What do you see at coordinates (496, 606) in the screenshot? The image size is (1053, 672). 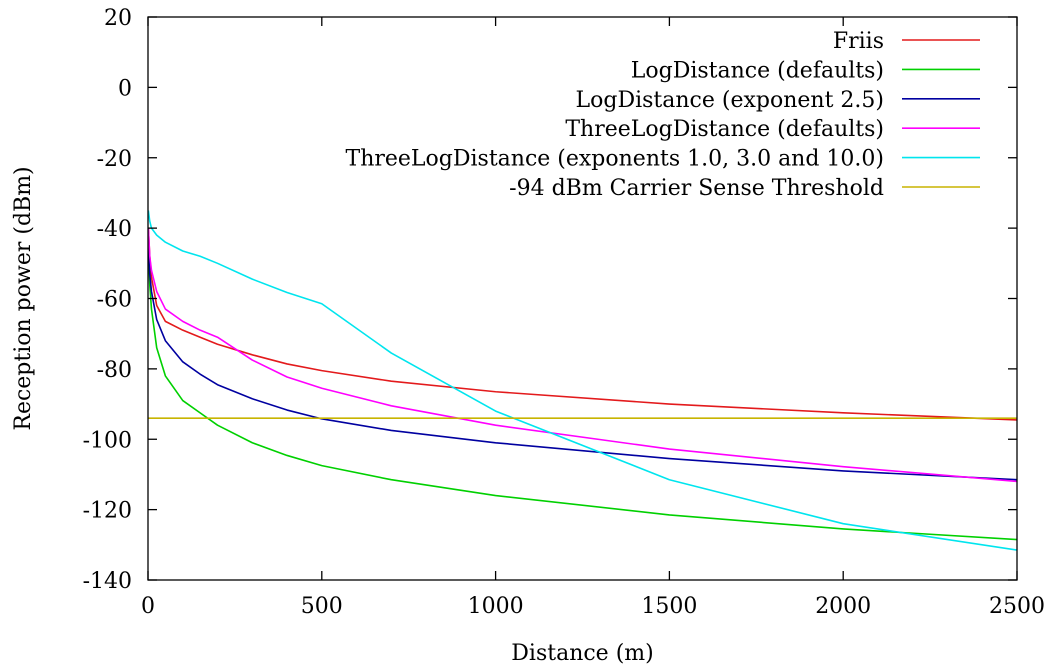 I see `x-tick-label: 1000` at bounding box center [496, 606].